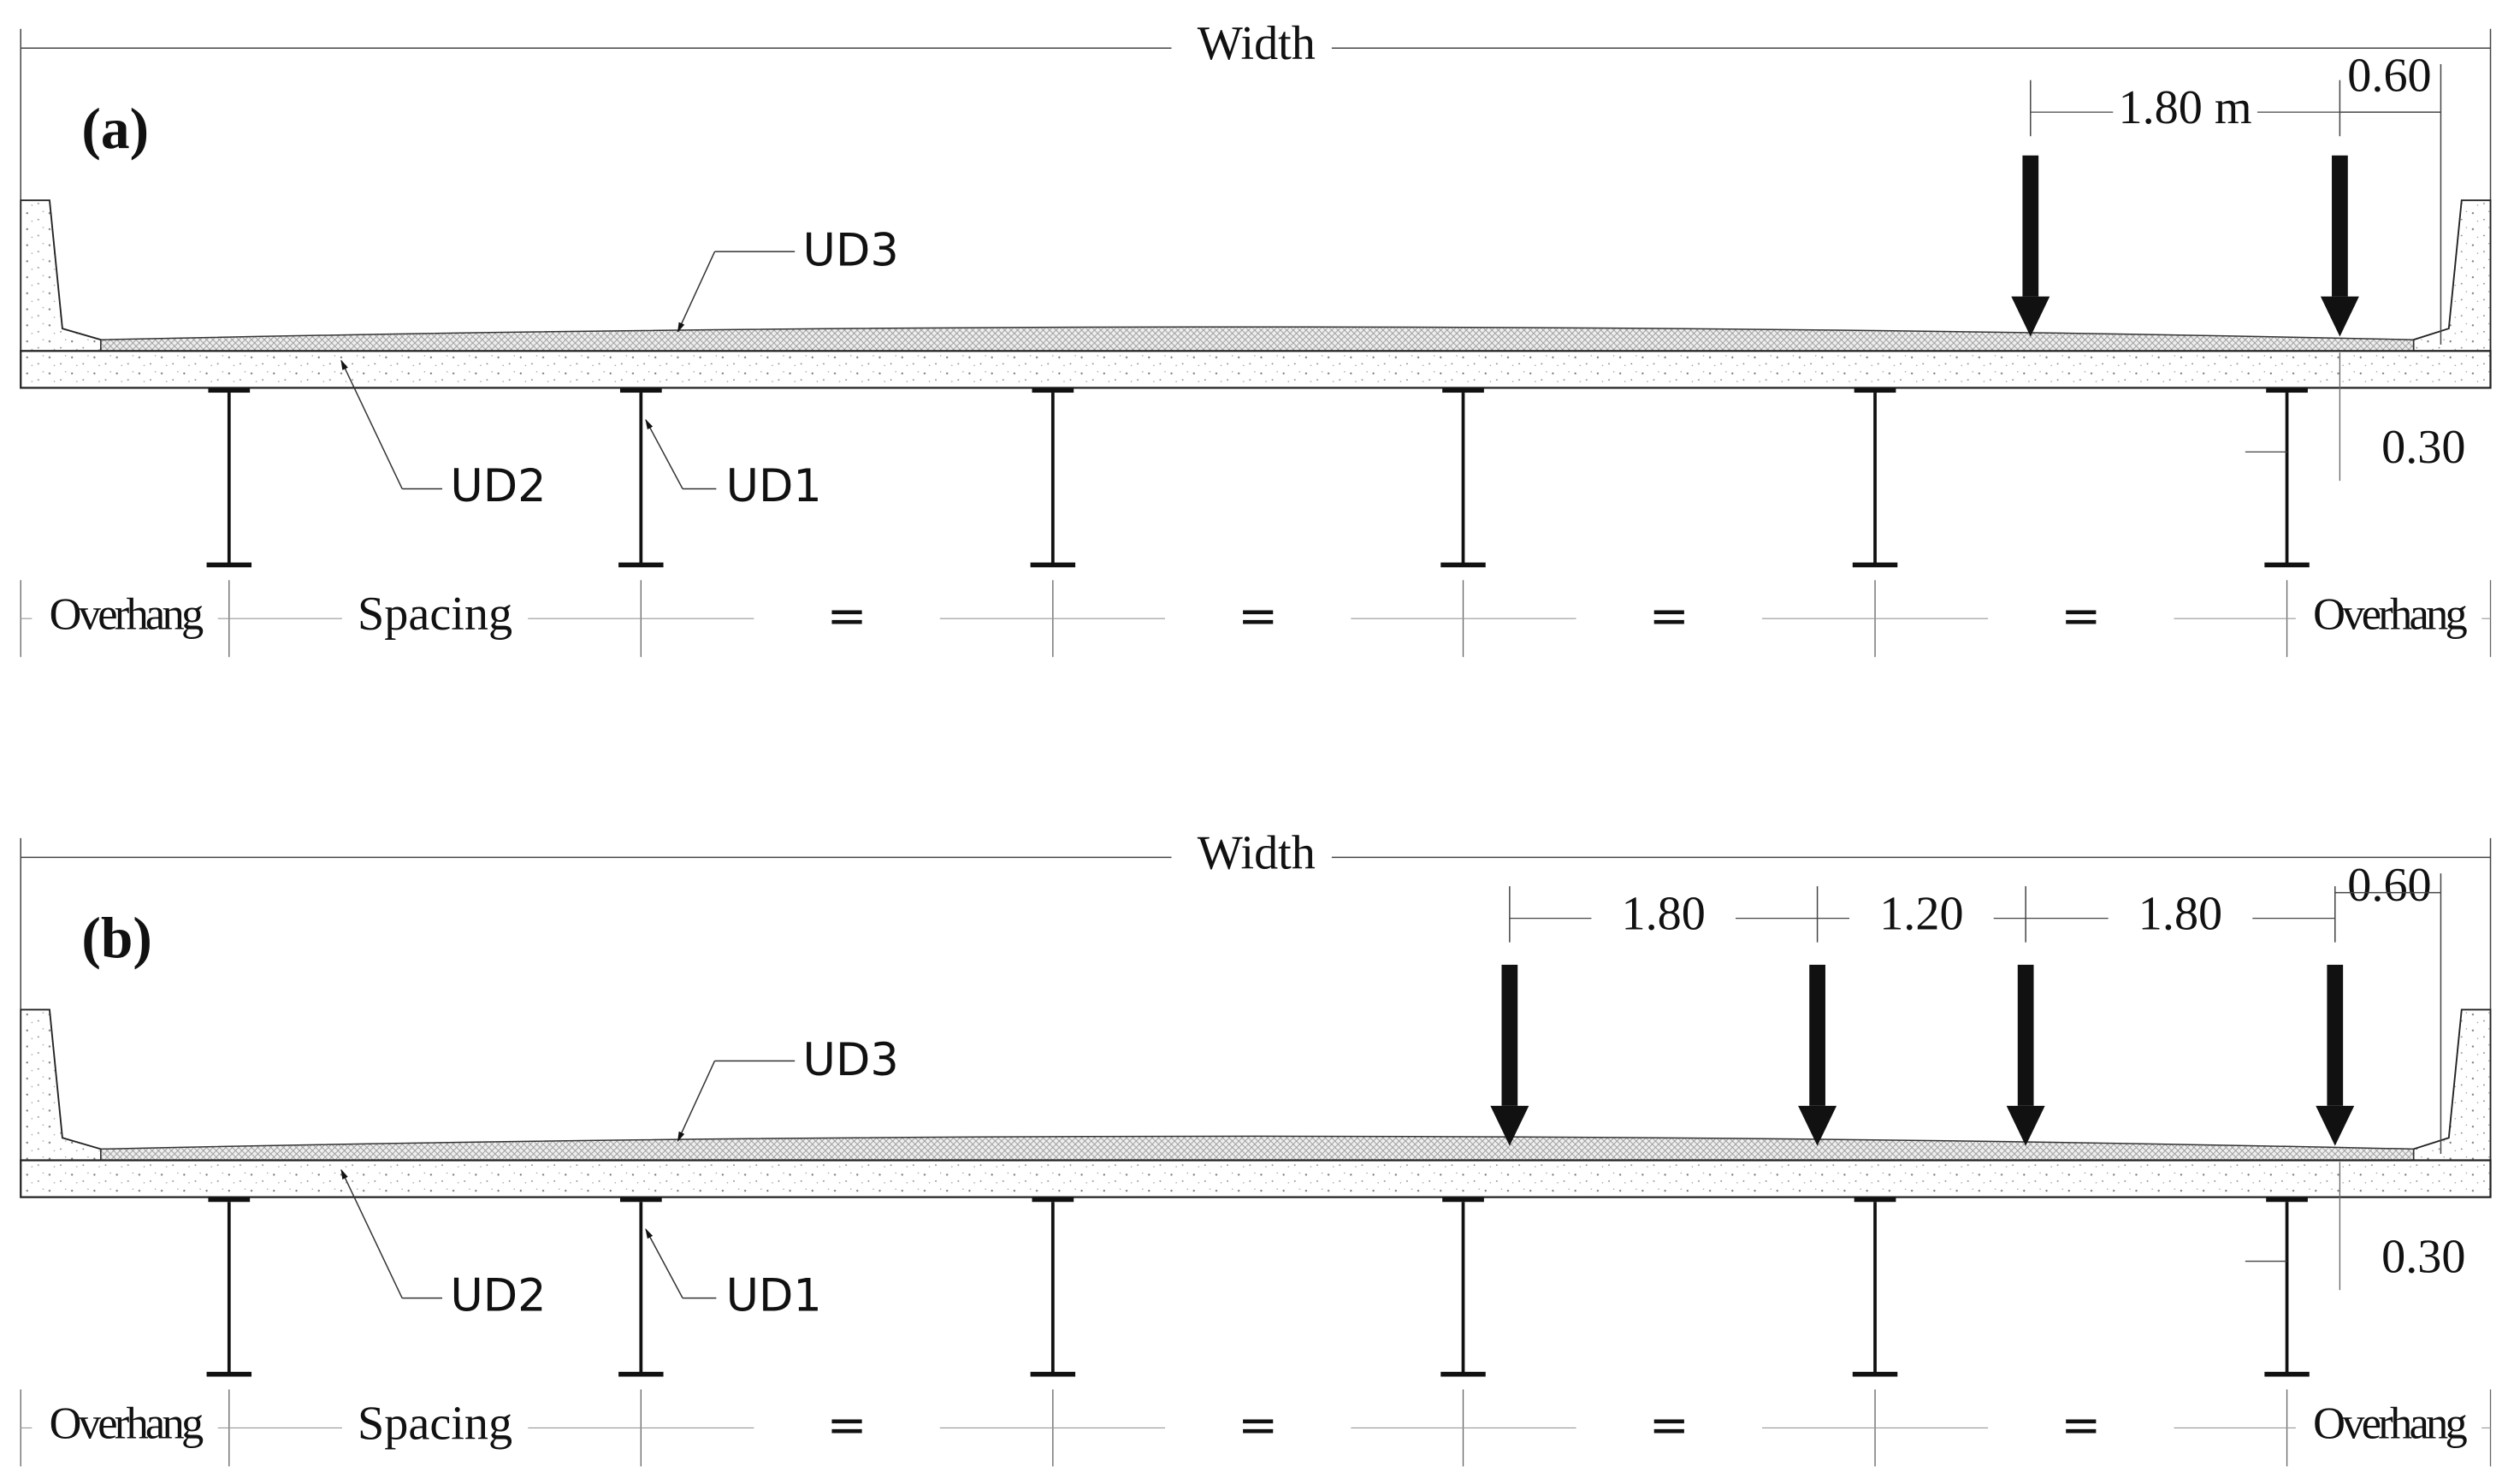  I want to click on panel-label: (b), so click(116, 938).